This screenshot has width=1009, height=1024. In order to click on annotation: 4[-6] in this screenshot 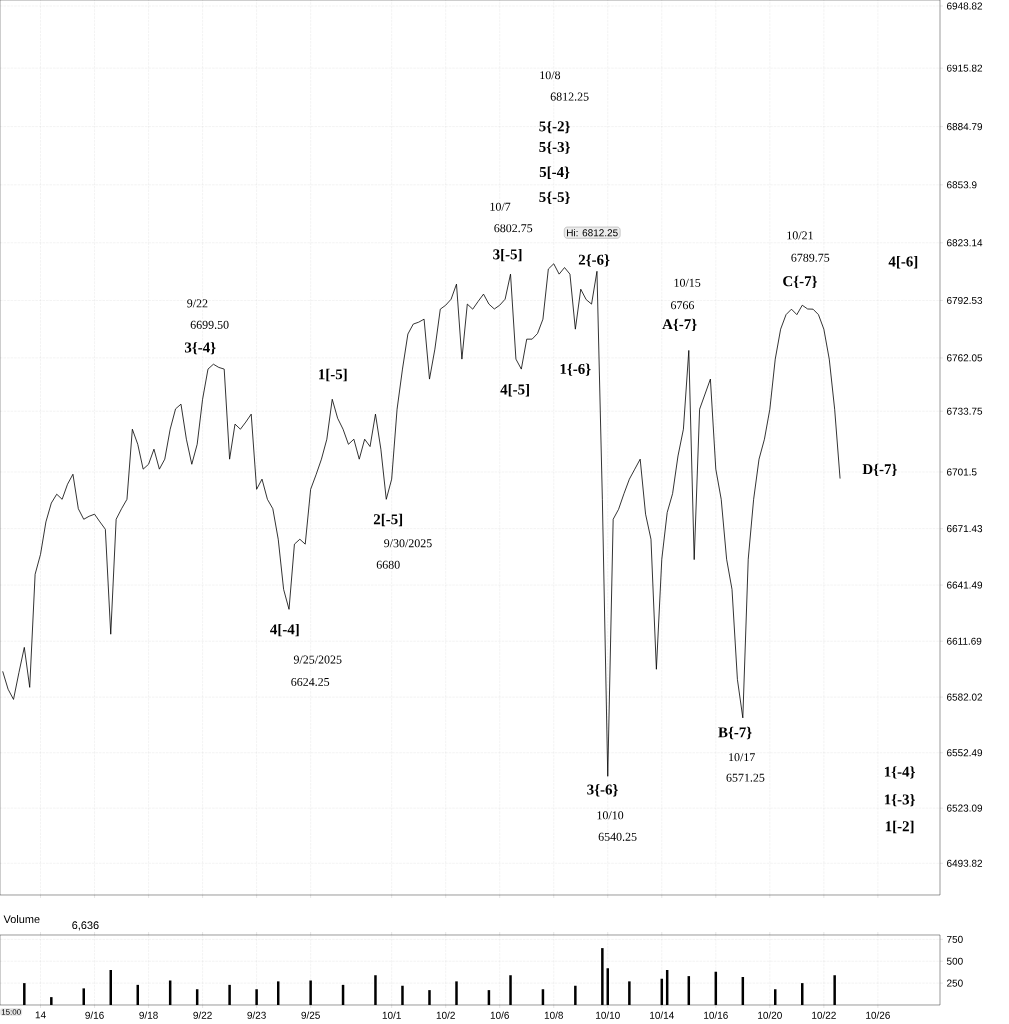, I will do `click(903, 262)`.